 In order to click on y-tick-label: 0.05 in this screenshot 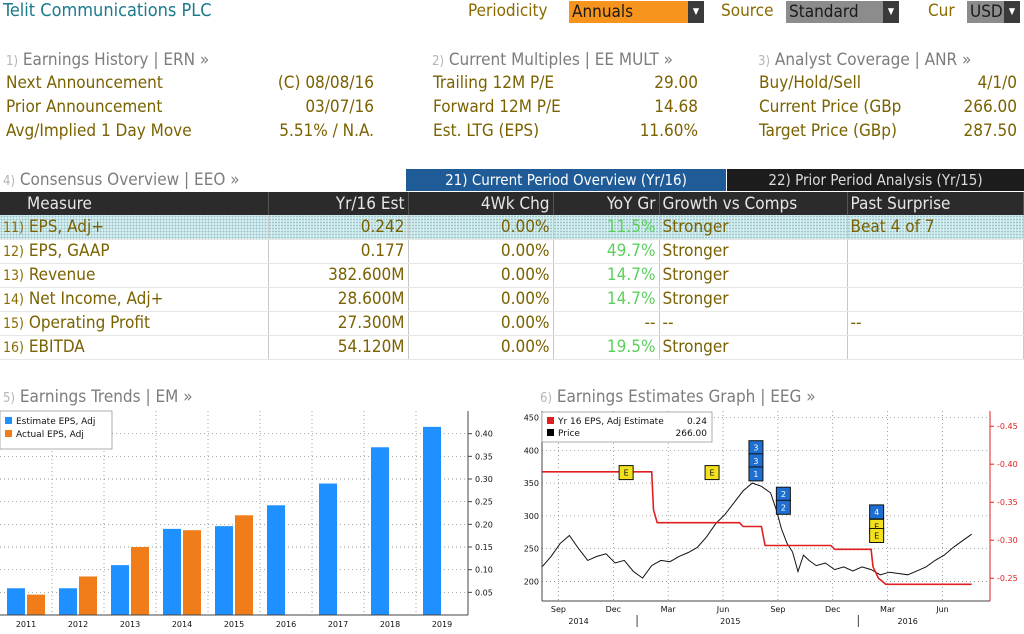, I will do `click(484, 592)`.